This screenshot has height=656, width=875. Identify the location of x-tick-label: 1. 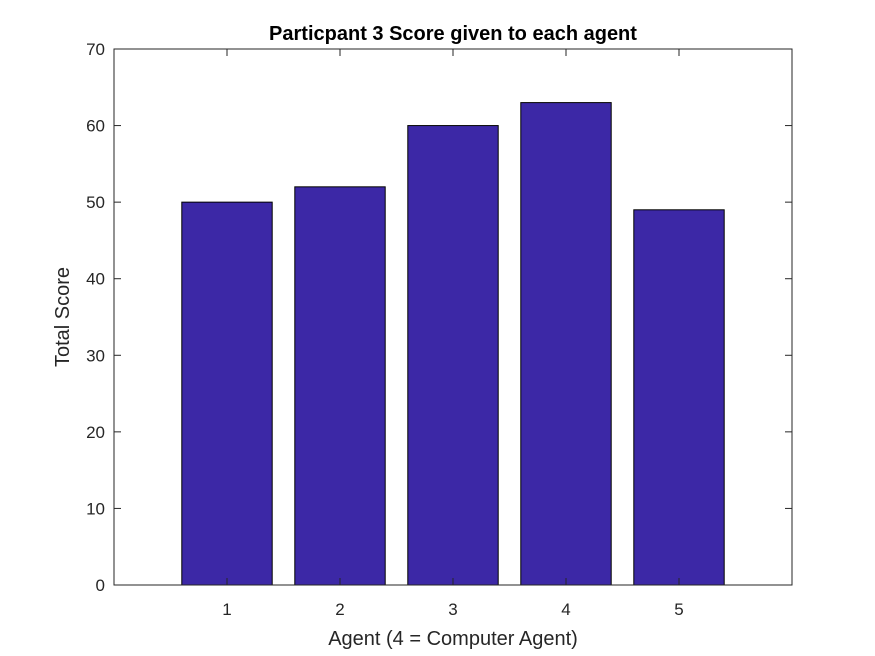
(226, 609).